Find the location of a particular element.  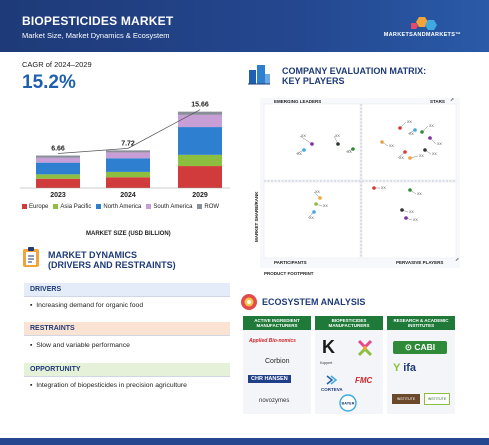

bar-segment-asia-pacific-2024 is located at coordinates (128, 174).